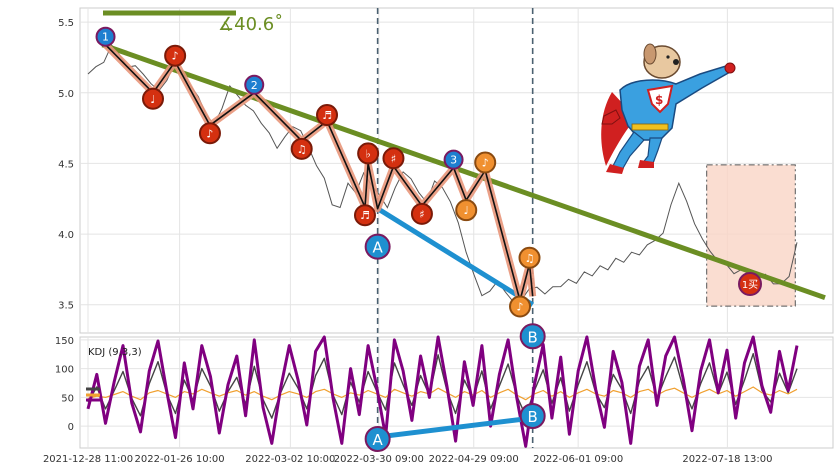  What do you see at coordinates (250, 24) in the screenshot?
I see `angle-annotation: ∡40.6˚` at bounding box center [250, 24].